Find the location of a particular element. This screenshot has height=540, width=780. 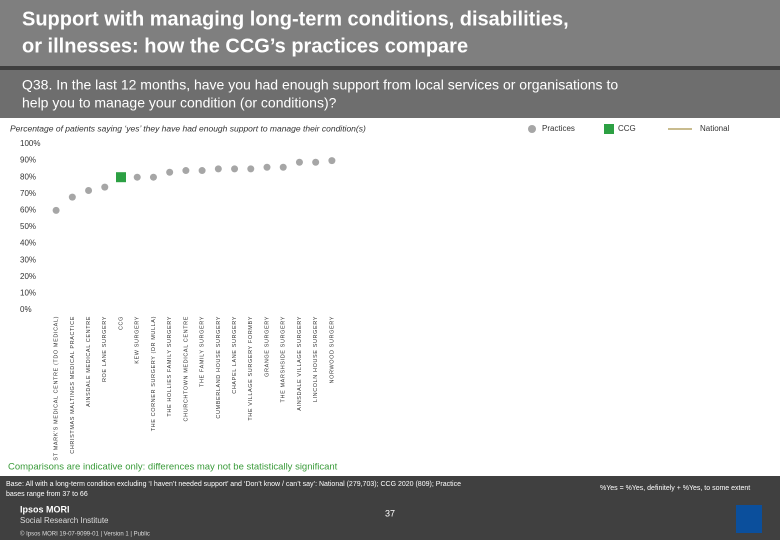

y-tick-label: 80% is located at coordinates (28, 176).